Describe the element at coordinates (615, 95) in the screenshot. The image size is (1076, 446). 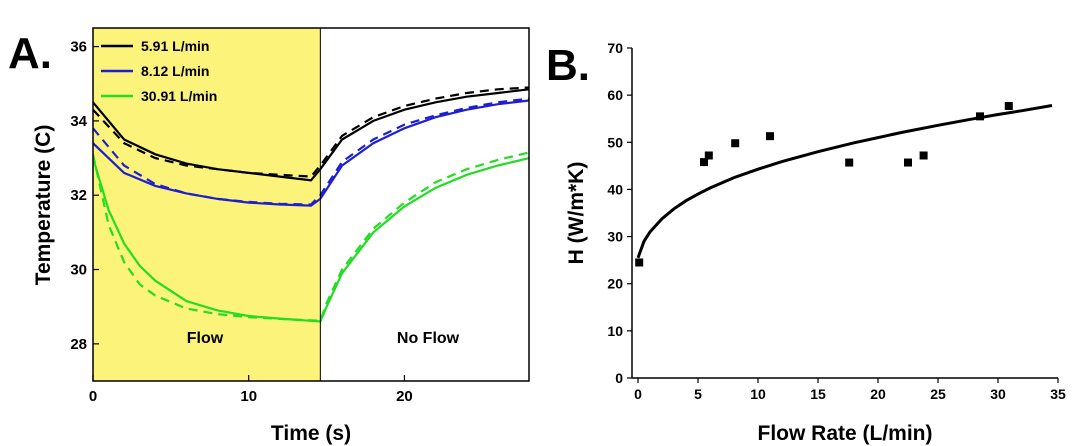
I see `y-tick-label: 60` at that location.